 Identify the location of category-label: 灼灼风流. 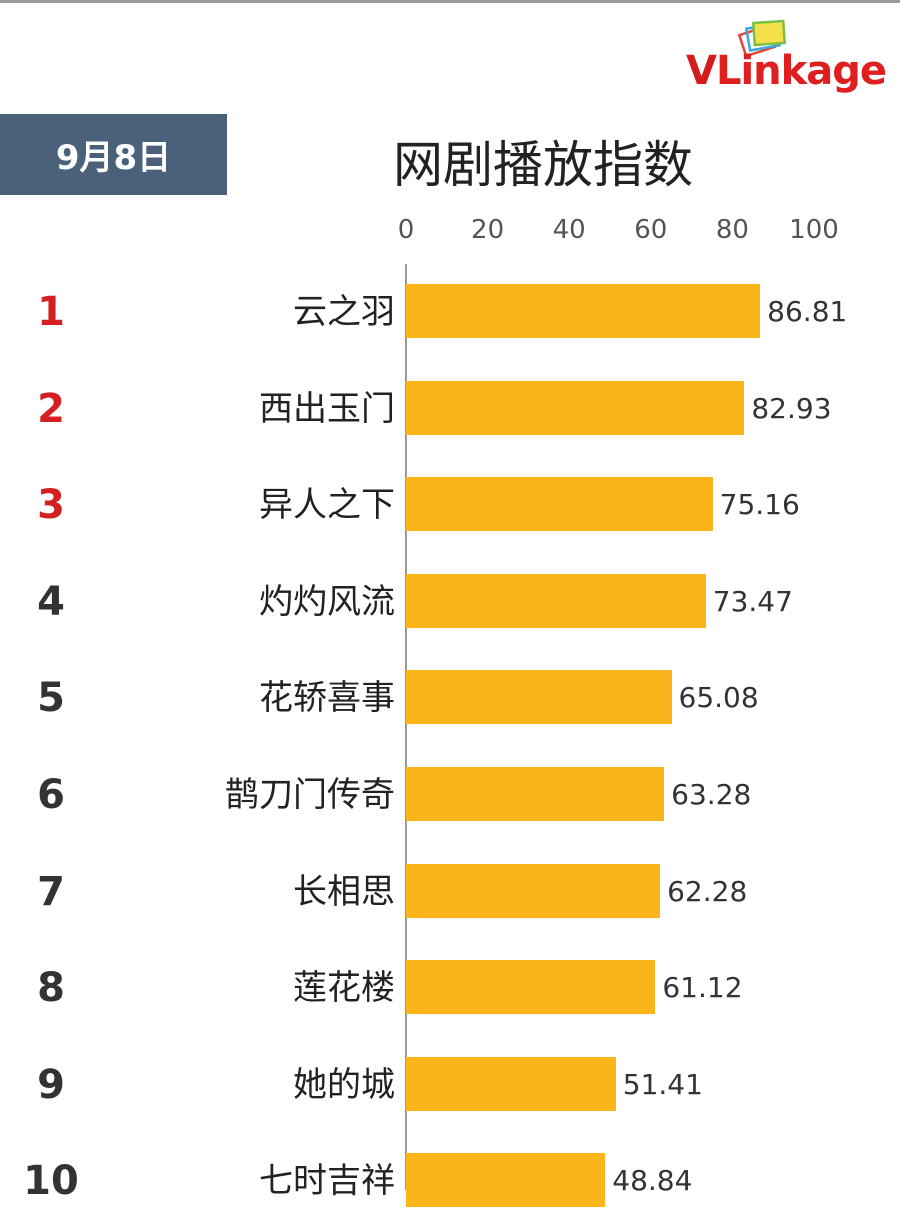
(327, 602).